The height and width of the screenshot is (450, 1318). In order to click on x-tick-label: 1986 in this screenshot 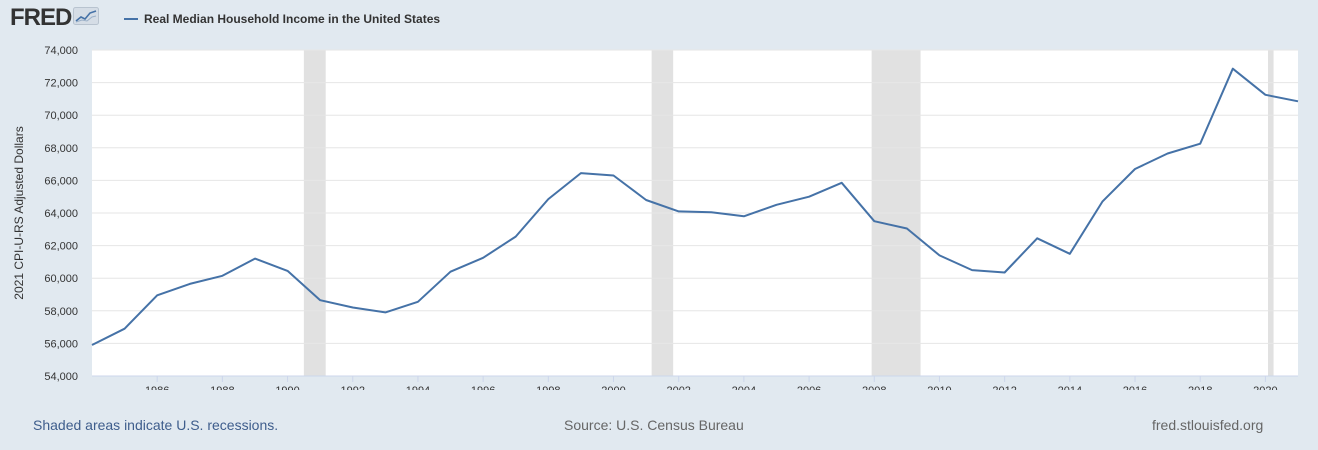, I will do `click(157, 387)`.